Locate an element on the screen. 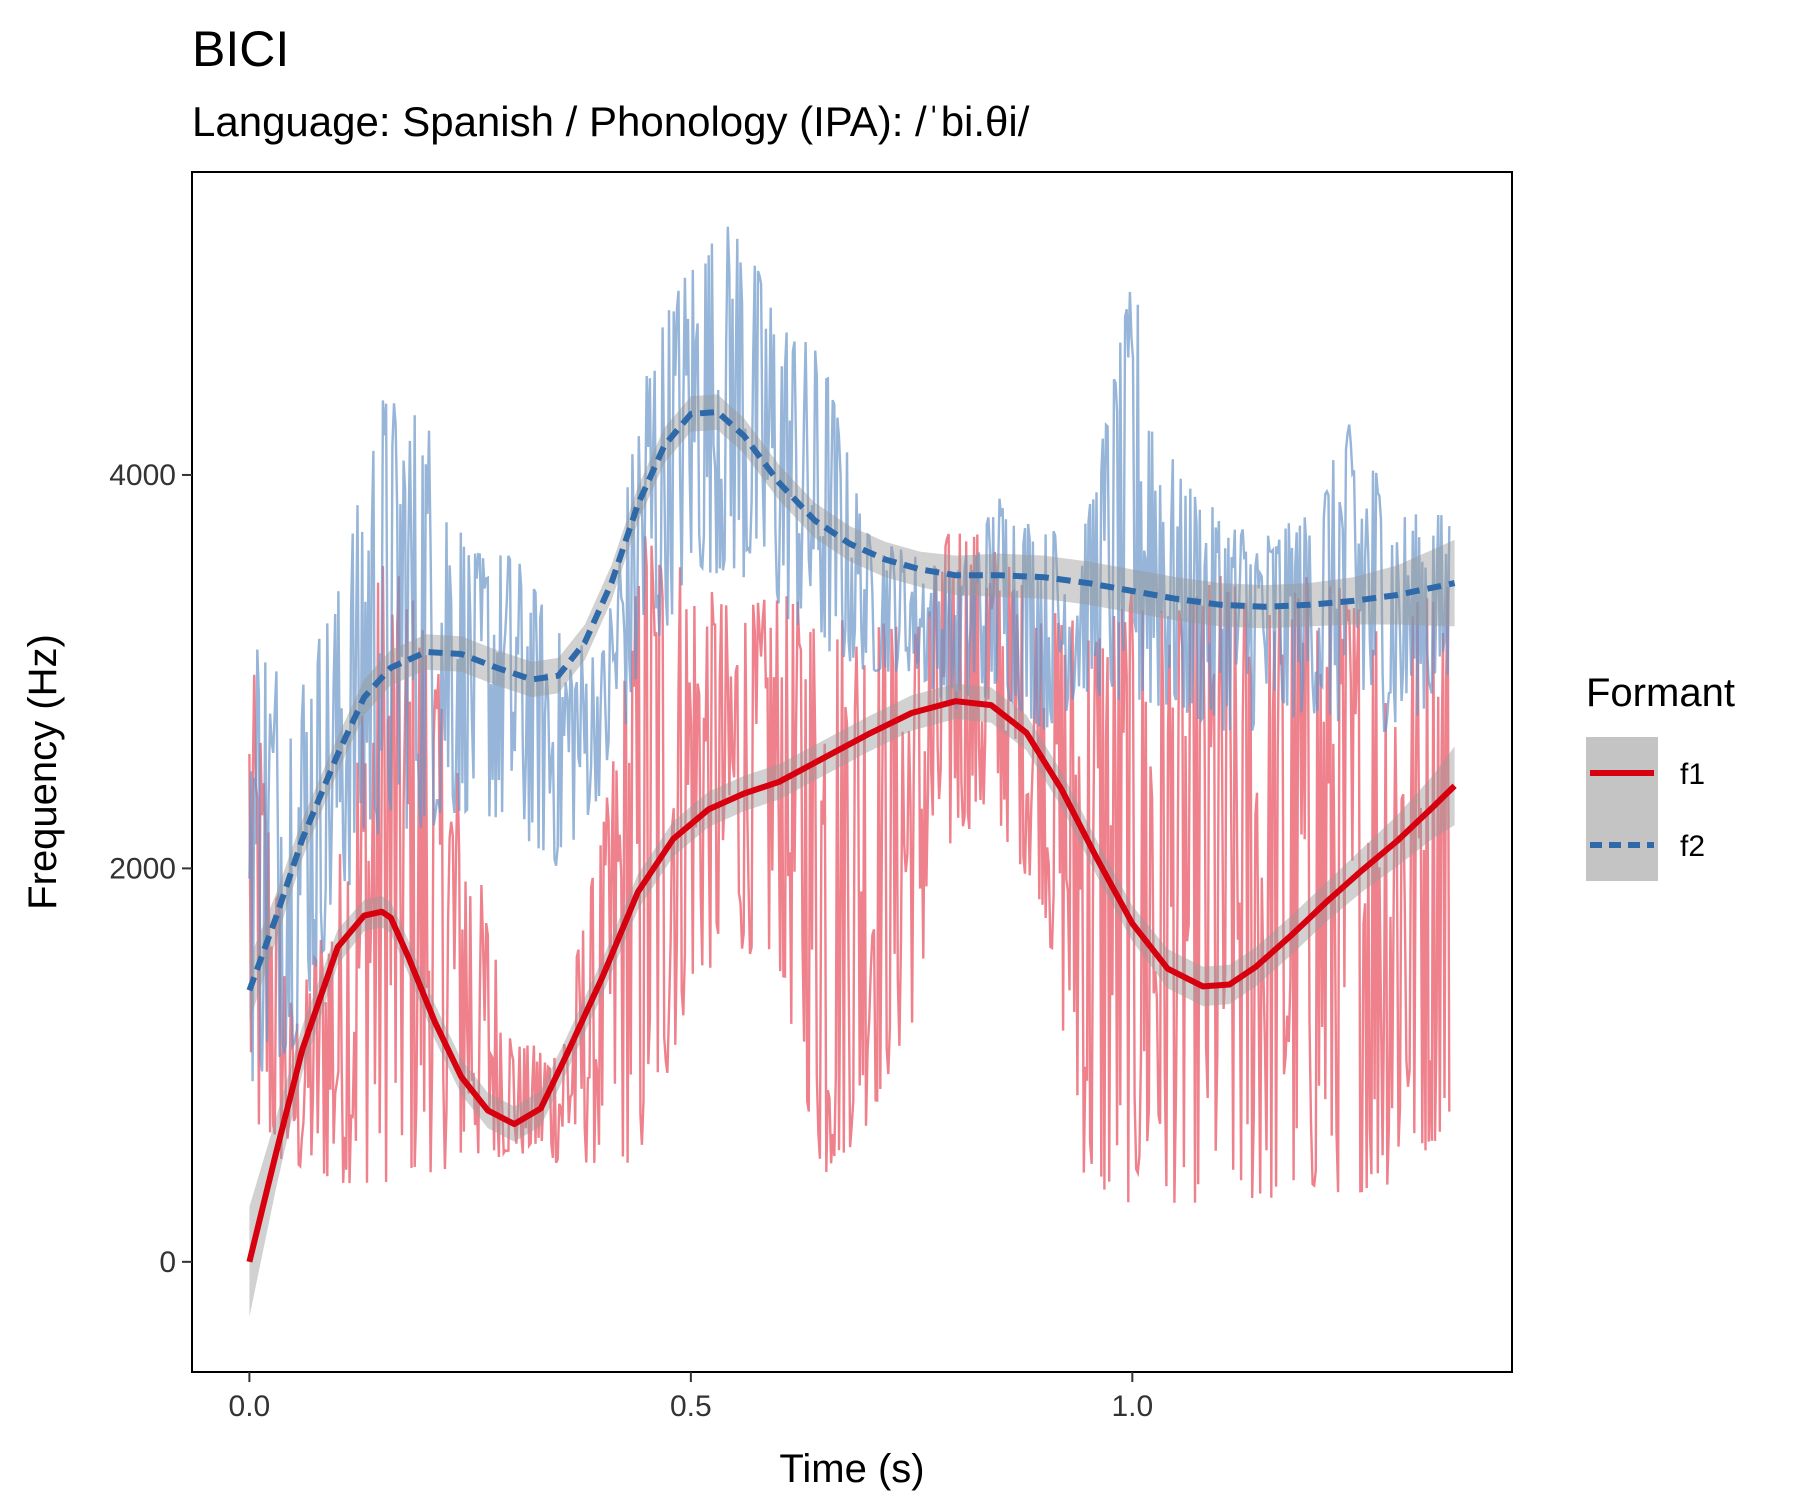 The width and height of the screenshot is (1800, 1500). x-tick-label: 0.0 is located at coordinates (250, 1406).